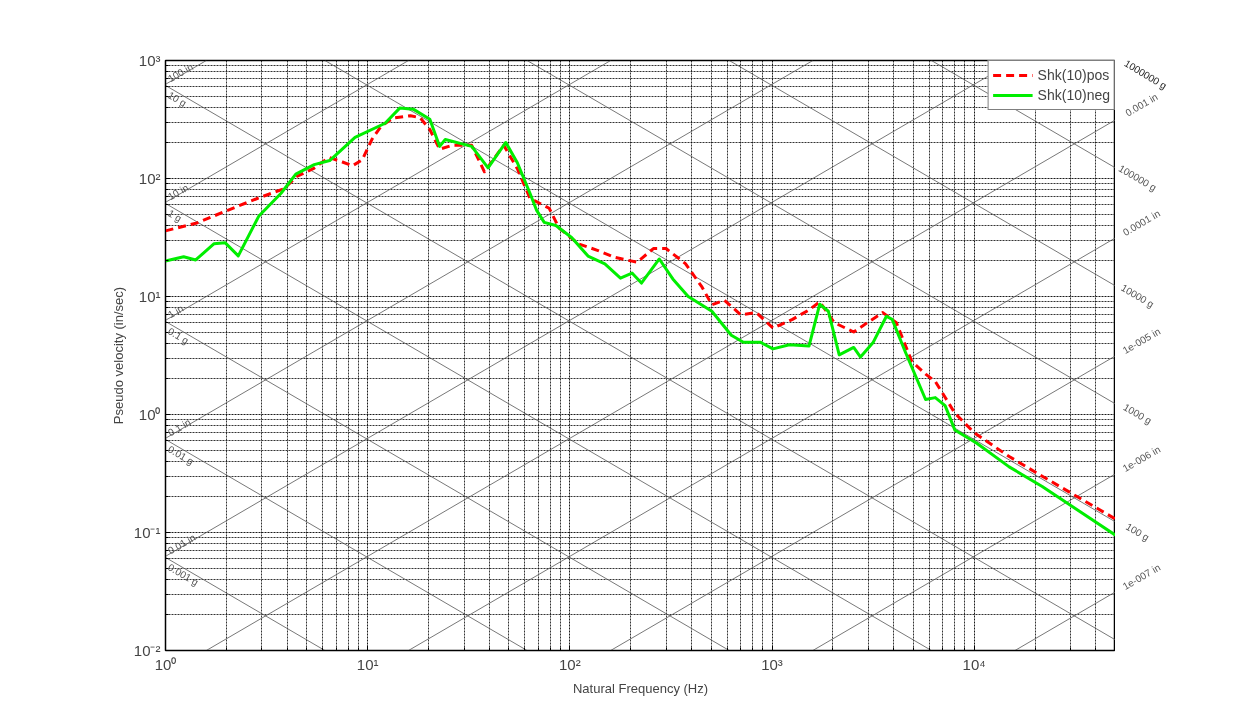  Describe the element at coordinates (570, 664) in the screenshot. I see `x-tick-label: 10²` at that location.